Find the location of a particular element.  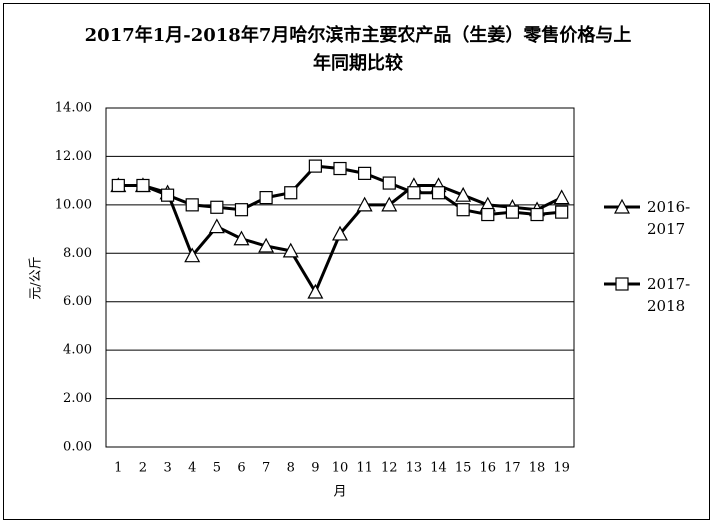

x-axis-label: 月 is located at coordinates (339, 492).